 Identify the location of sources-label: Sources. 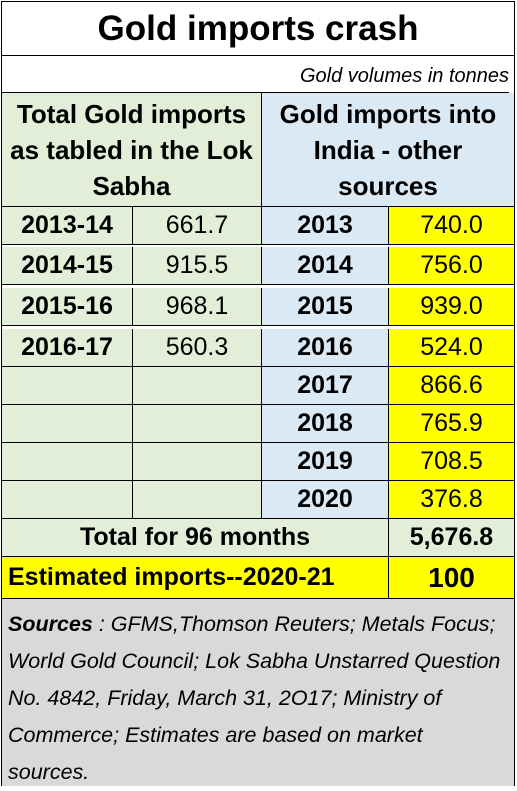
(50, 624).